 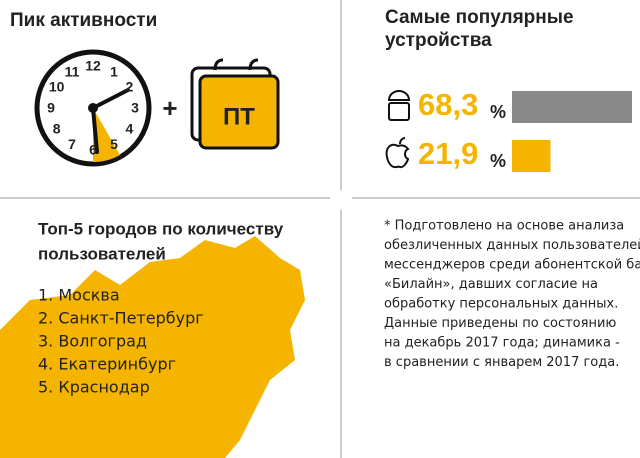 I want to click on hour-hand, so click(x=110, y=99).